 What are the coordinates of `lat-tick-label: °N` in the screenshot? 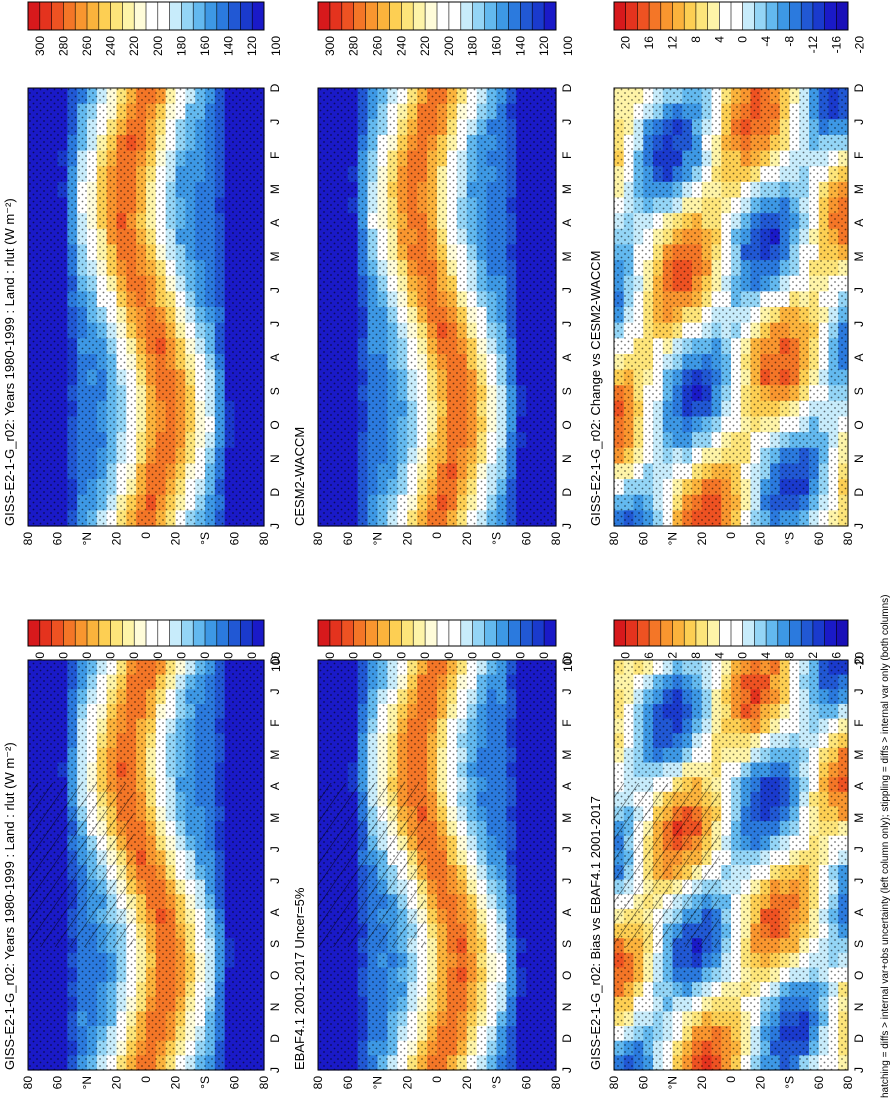 It's located at (673, 1082).